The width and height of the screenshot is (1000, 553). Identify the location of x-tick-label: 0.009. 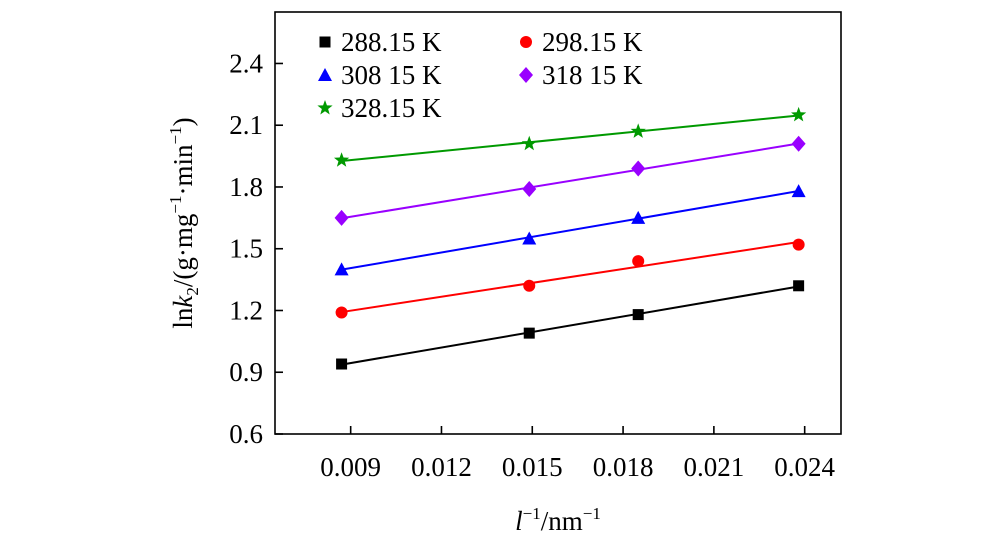
(350, 467).